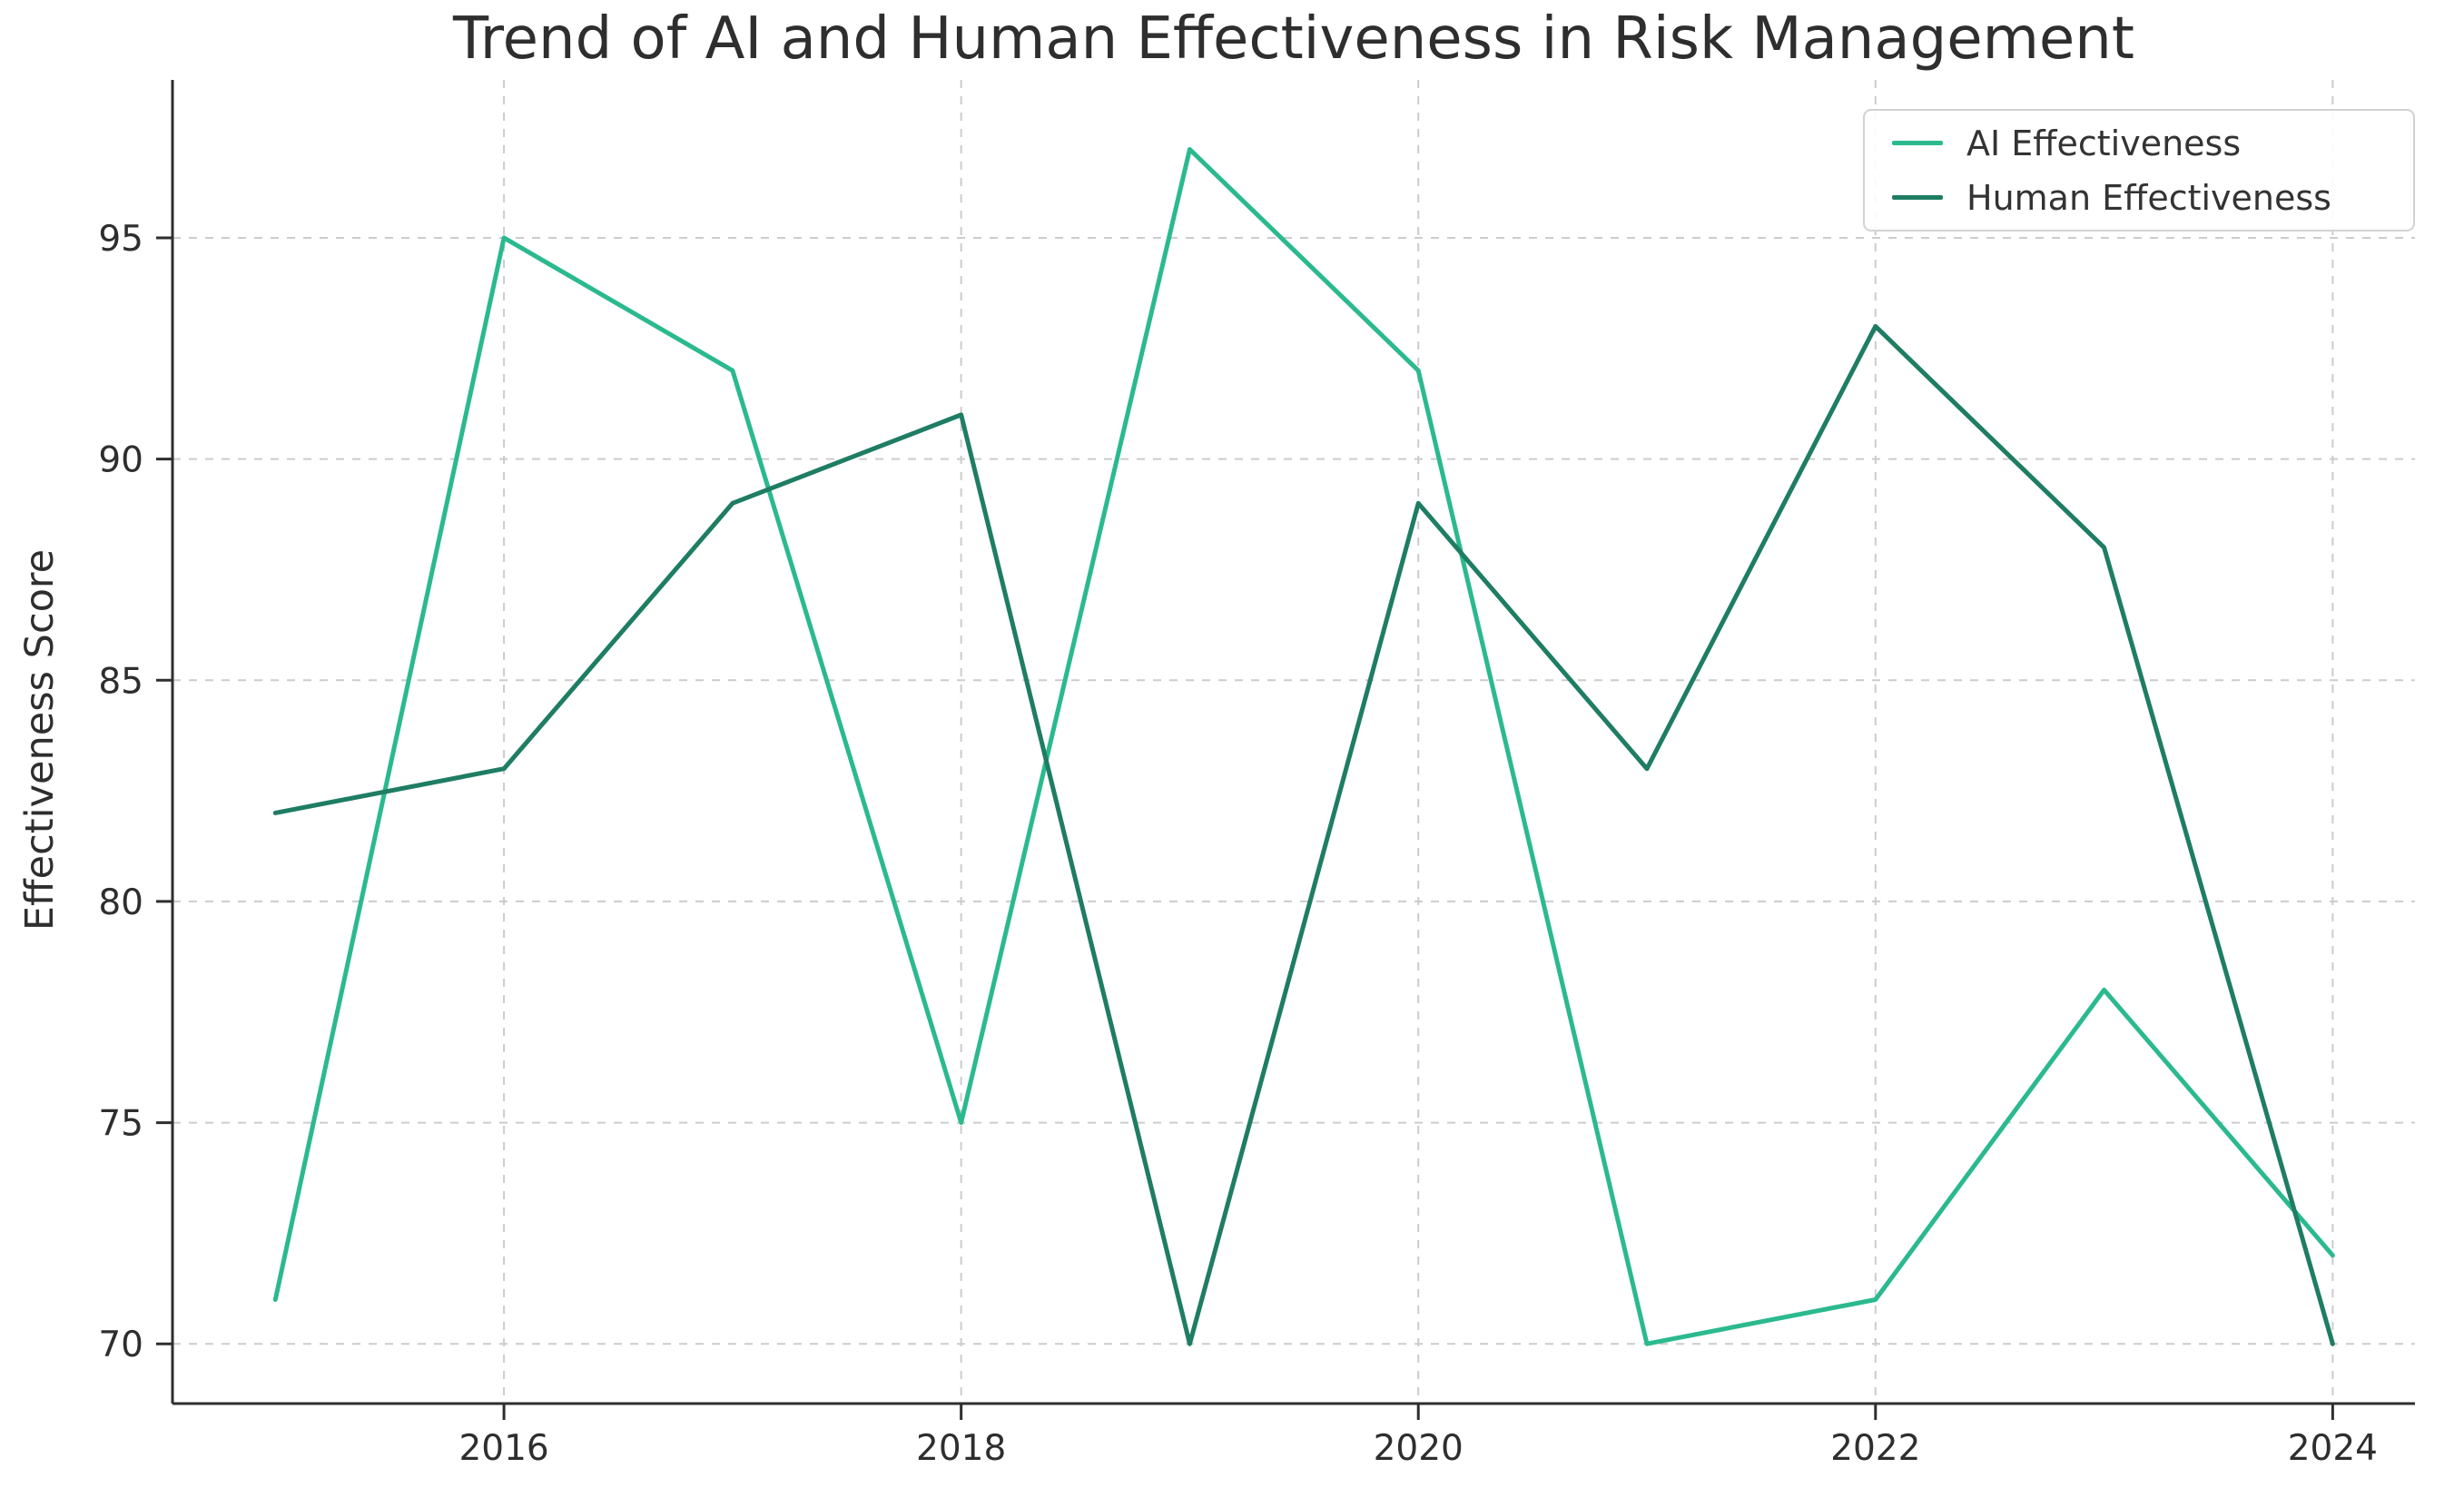  I want to click on legend-item-ai: AI Effectiveness, so click(2152, 143).